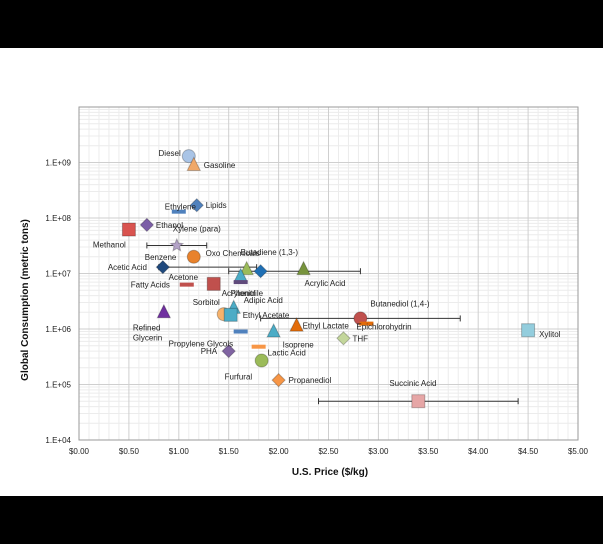 The width and height of the screenshot is (603, 544). What do you see at coordinates (181, 207) in the screenshot?
I see `point-label-ethylene: Ethylene` at bounding box center [181, 207].